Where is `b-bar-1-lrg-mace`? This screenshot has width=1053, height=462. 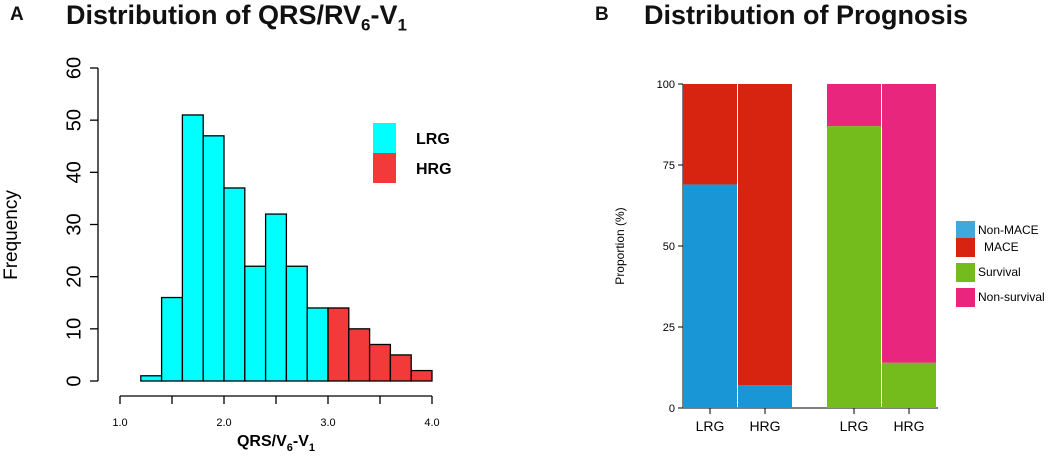 b-bar-1-lrg-mace is located at coordinates (710, 134).